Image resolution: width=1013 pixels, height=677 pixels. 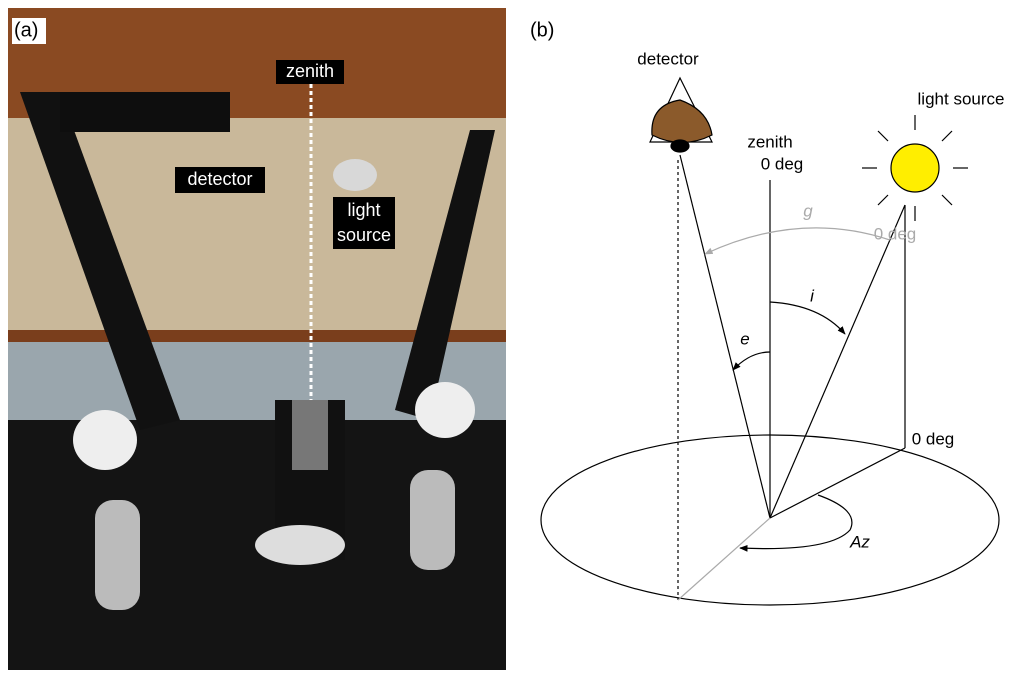 I want to click on diagram-label: light source, so click(x=961, y=98).